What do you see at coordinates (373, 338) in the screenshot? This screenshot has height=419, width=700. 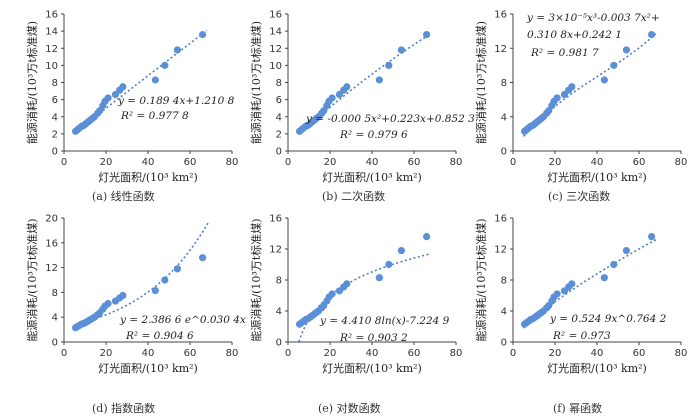 I see `panel-e-r-squared: R² = 0.903 2` at bounding box center [373, 338].